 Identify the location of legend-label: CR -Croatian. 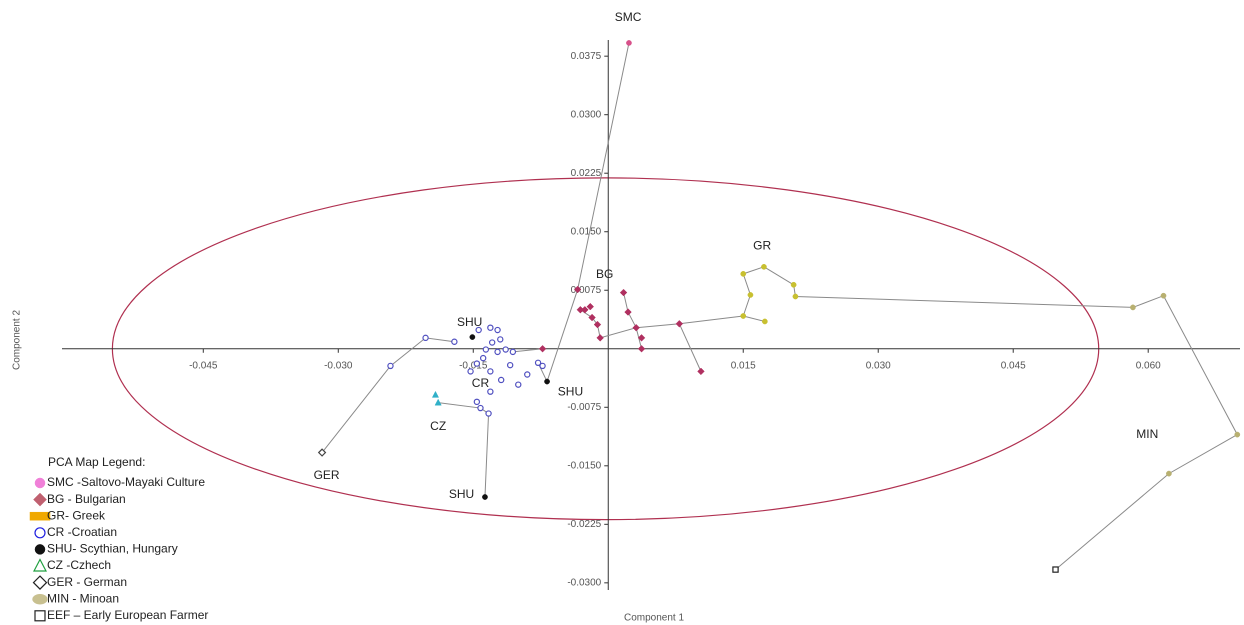
(82, 532).